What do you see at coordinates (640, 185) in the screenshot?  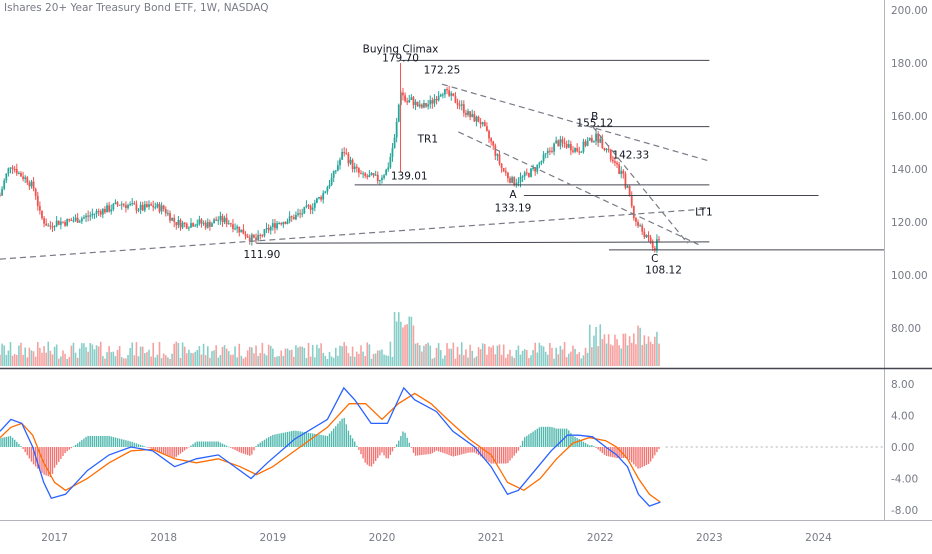 I see `trendline-dashed` at bounding box center [640, 185].